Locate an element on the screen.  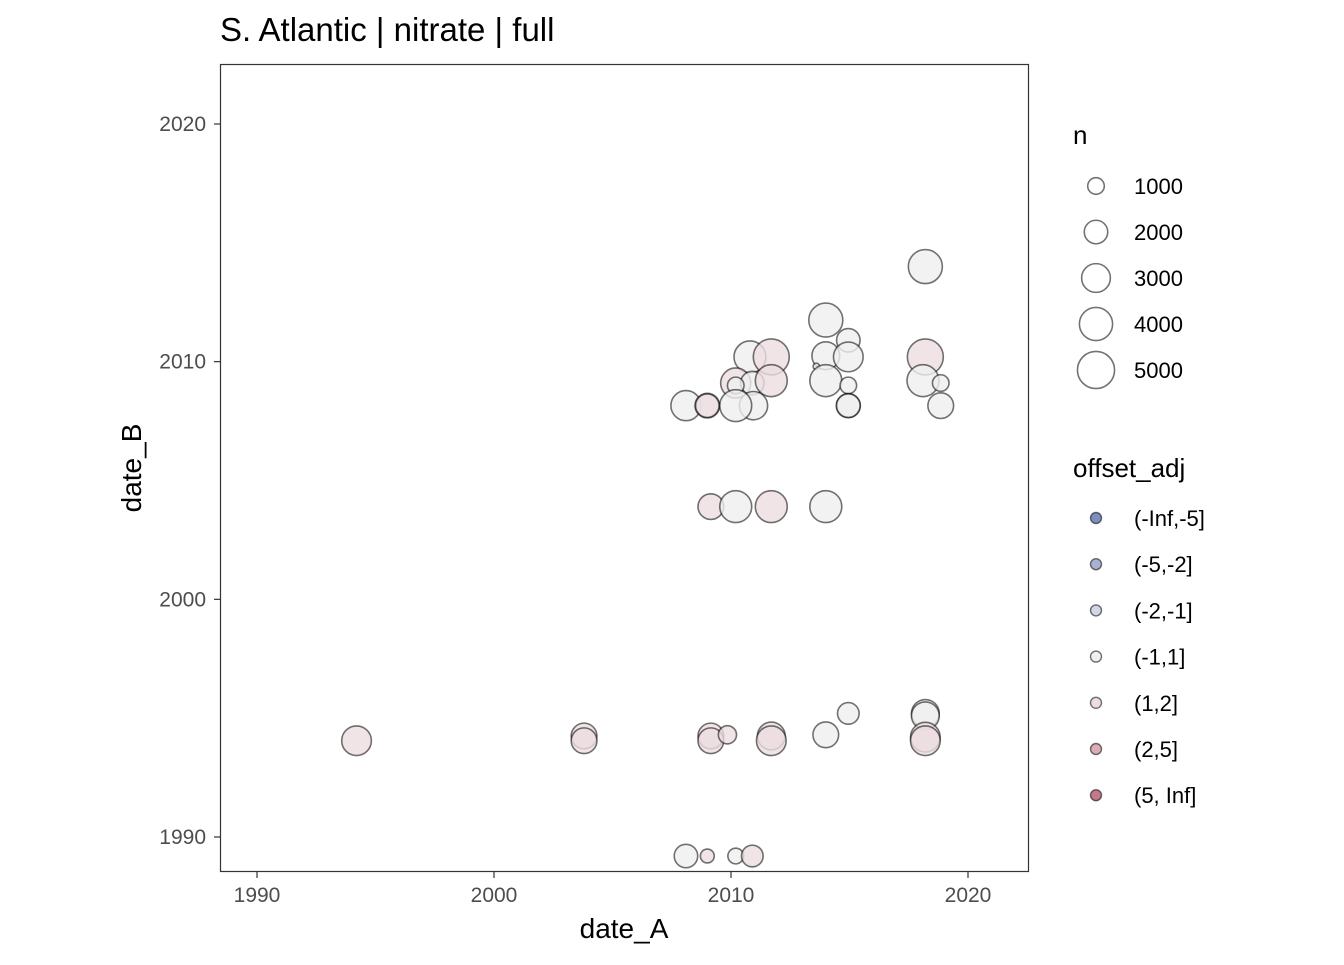
y-axis-label: date_B is located at coordinates (131, 468).